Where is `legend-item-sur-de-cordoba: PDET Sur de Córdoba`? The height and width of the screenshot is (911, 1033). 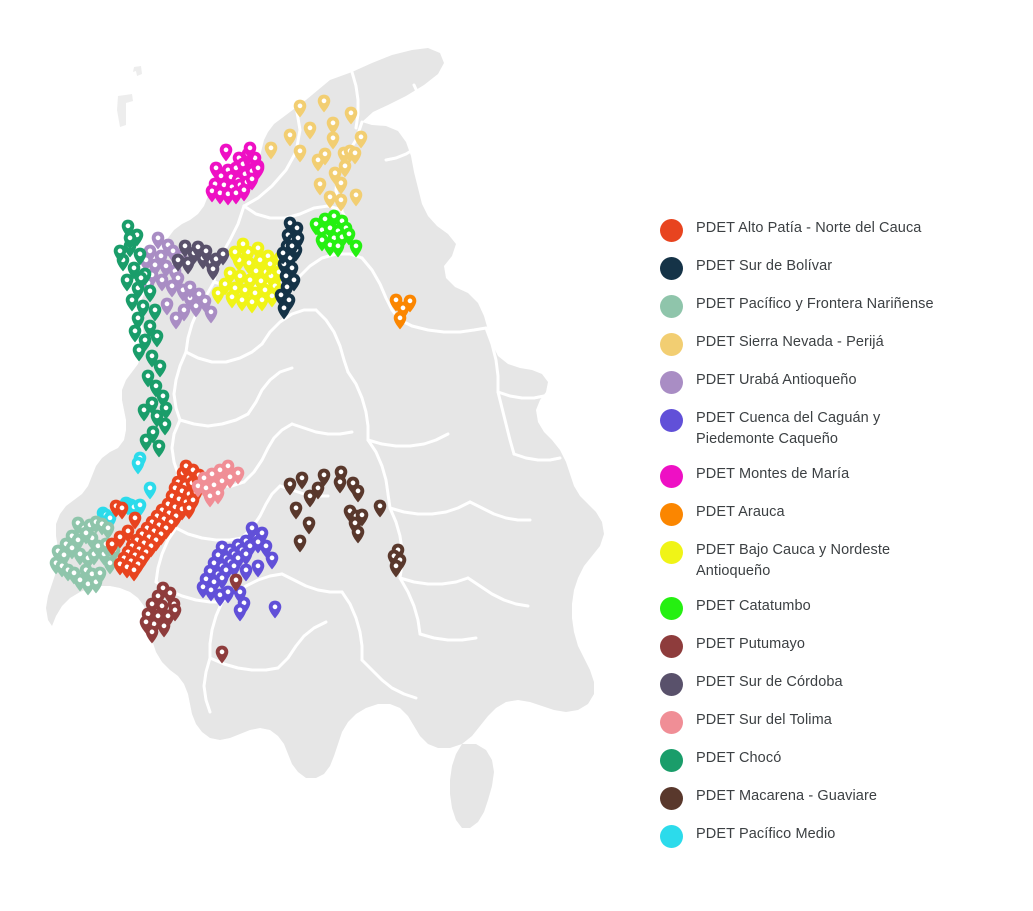 legend-item-sur-de-cordoba: PDET Sur de Córdoba is located at coordinates (846, 684).